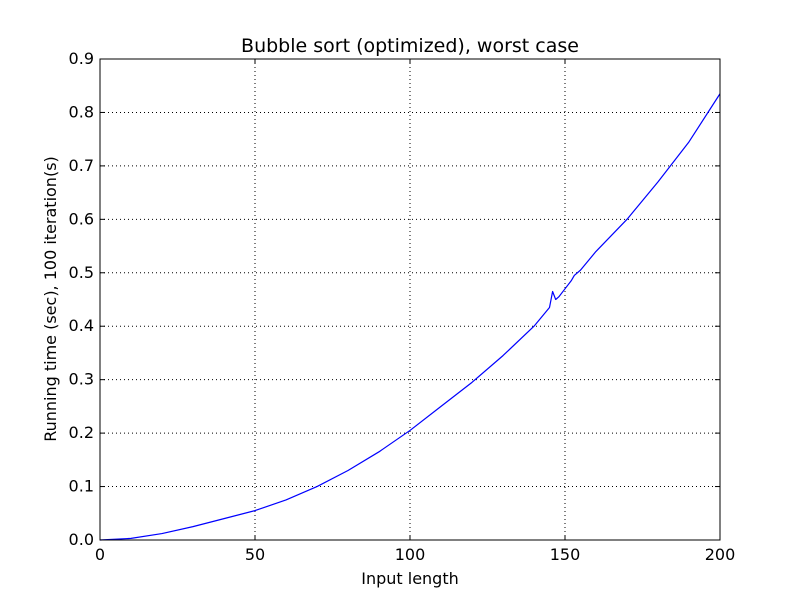 The image size is (800, 605). I want to click on chart-title: Bubble sort (optimized), worst case, so click(410, 46).